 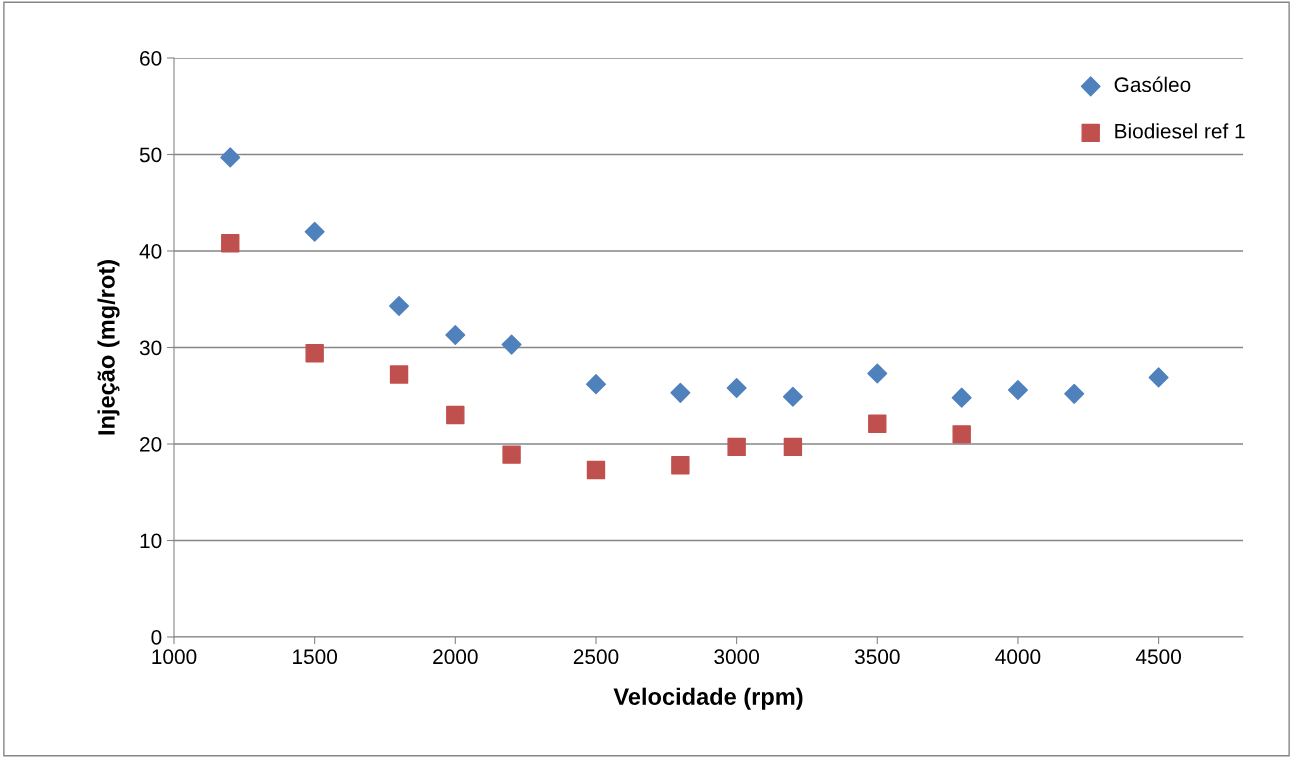 What do you see at coordinates (151, 58) in the screenshot?
I see `y-tick-label: 60` at bounding box center [151, 58].